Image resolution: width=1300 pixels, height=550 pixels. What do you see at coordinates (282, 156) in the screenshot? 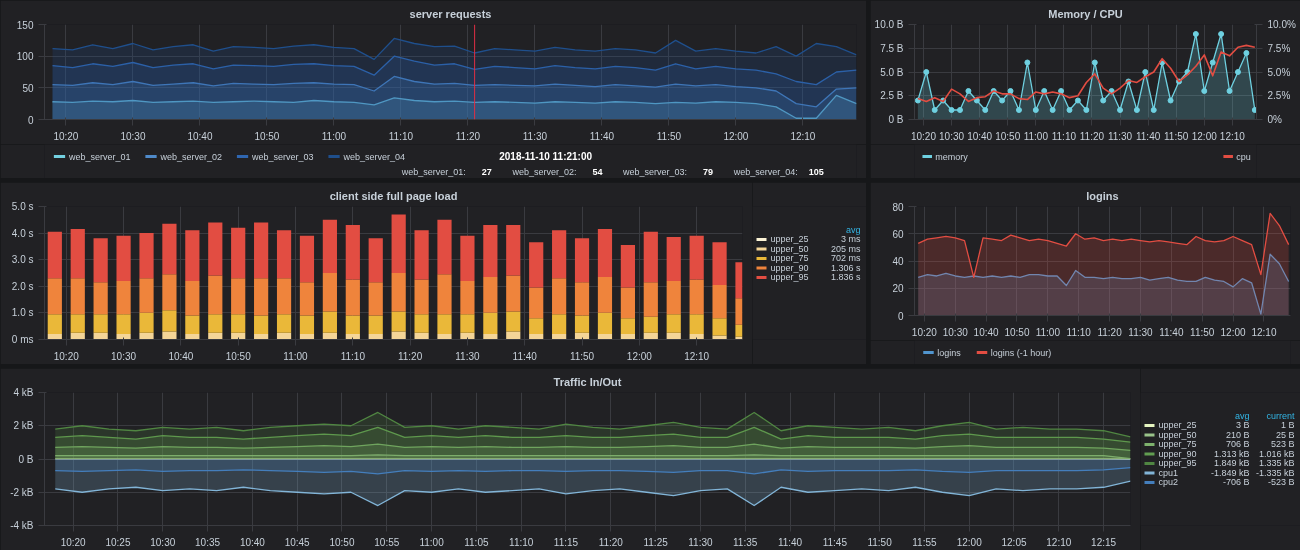
I see `legend-label: web_server_03` at bounding box center [282, 156].